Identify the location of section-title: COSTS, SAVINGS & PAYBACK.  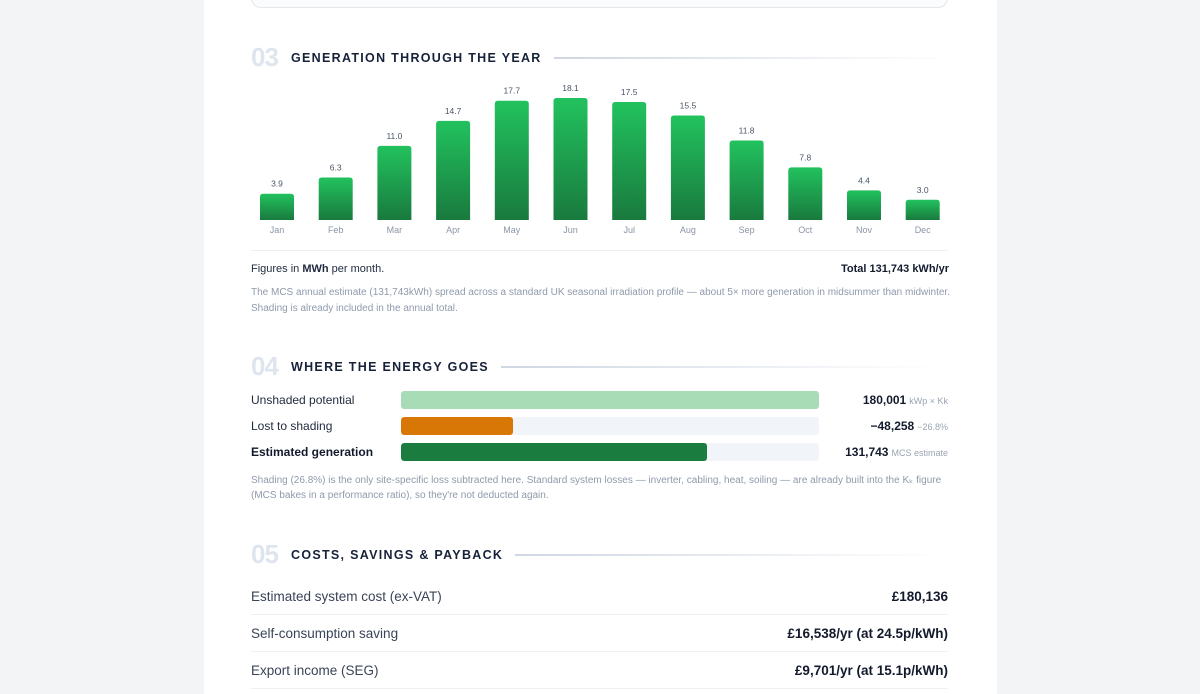
(397, 554).